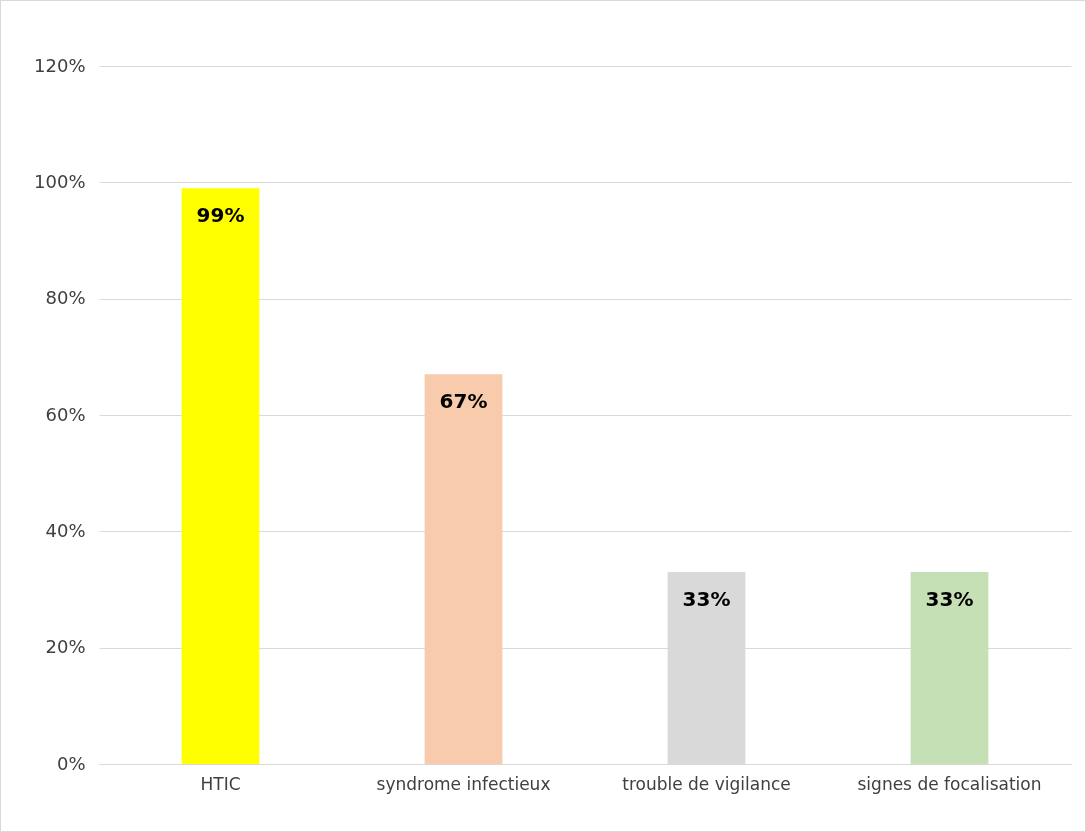  I want to click on data-label: 67%, so click(463, 401).